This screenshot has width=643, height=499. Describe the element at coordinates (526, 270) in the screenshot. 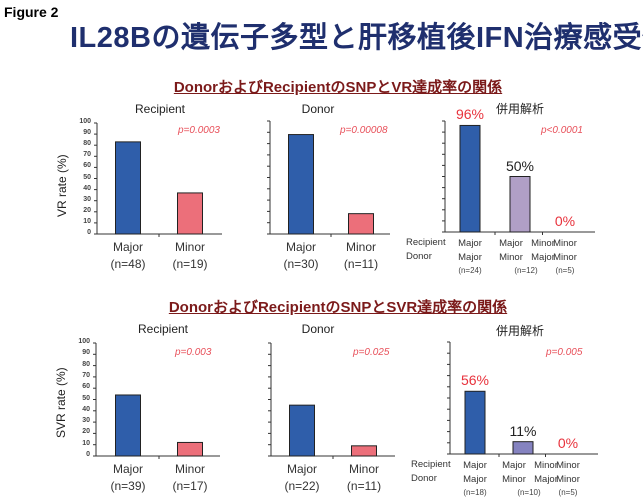

I see `category-n: (n=12)` at that location.